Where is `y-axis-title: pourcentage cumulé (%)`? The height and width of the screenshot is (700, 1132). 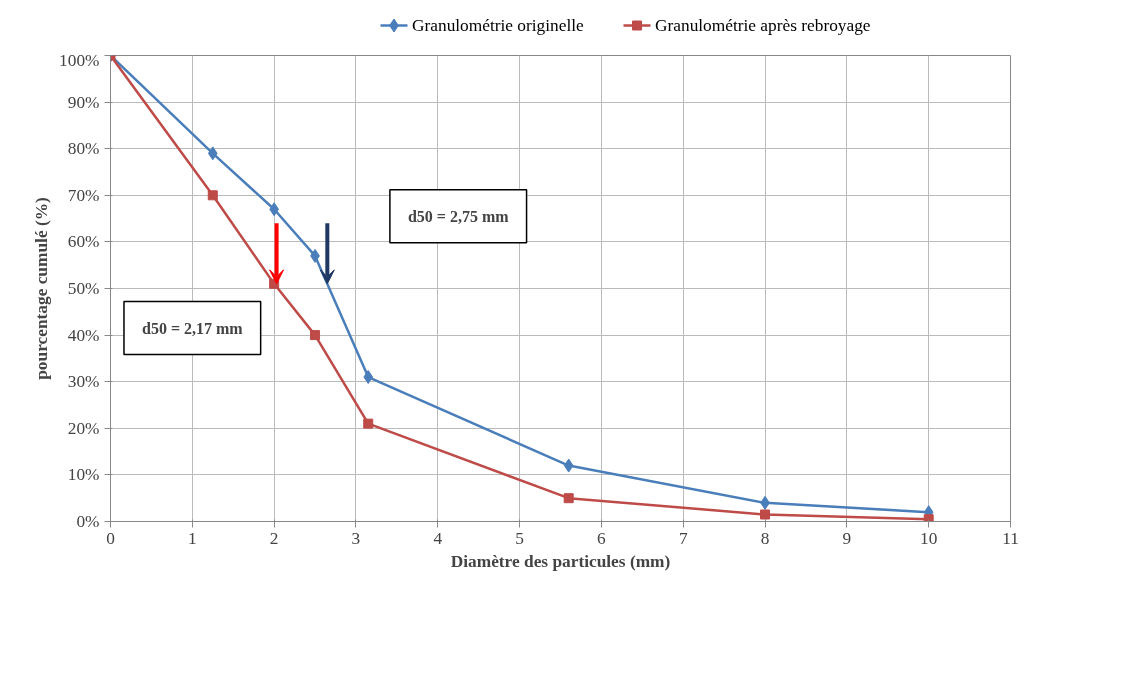
y-axis-title: pourcentage cumulé (%) is located at coordinates (42, 288).